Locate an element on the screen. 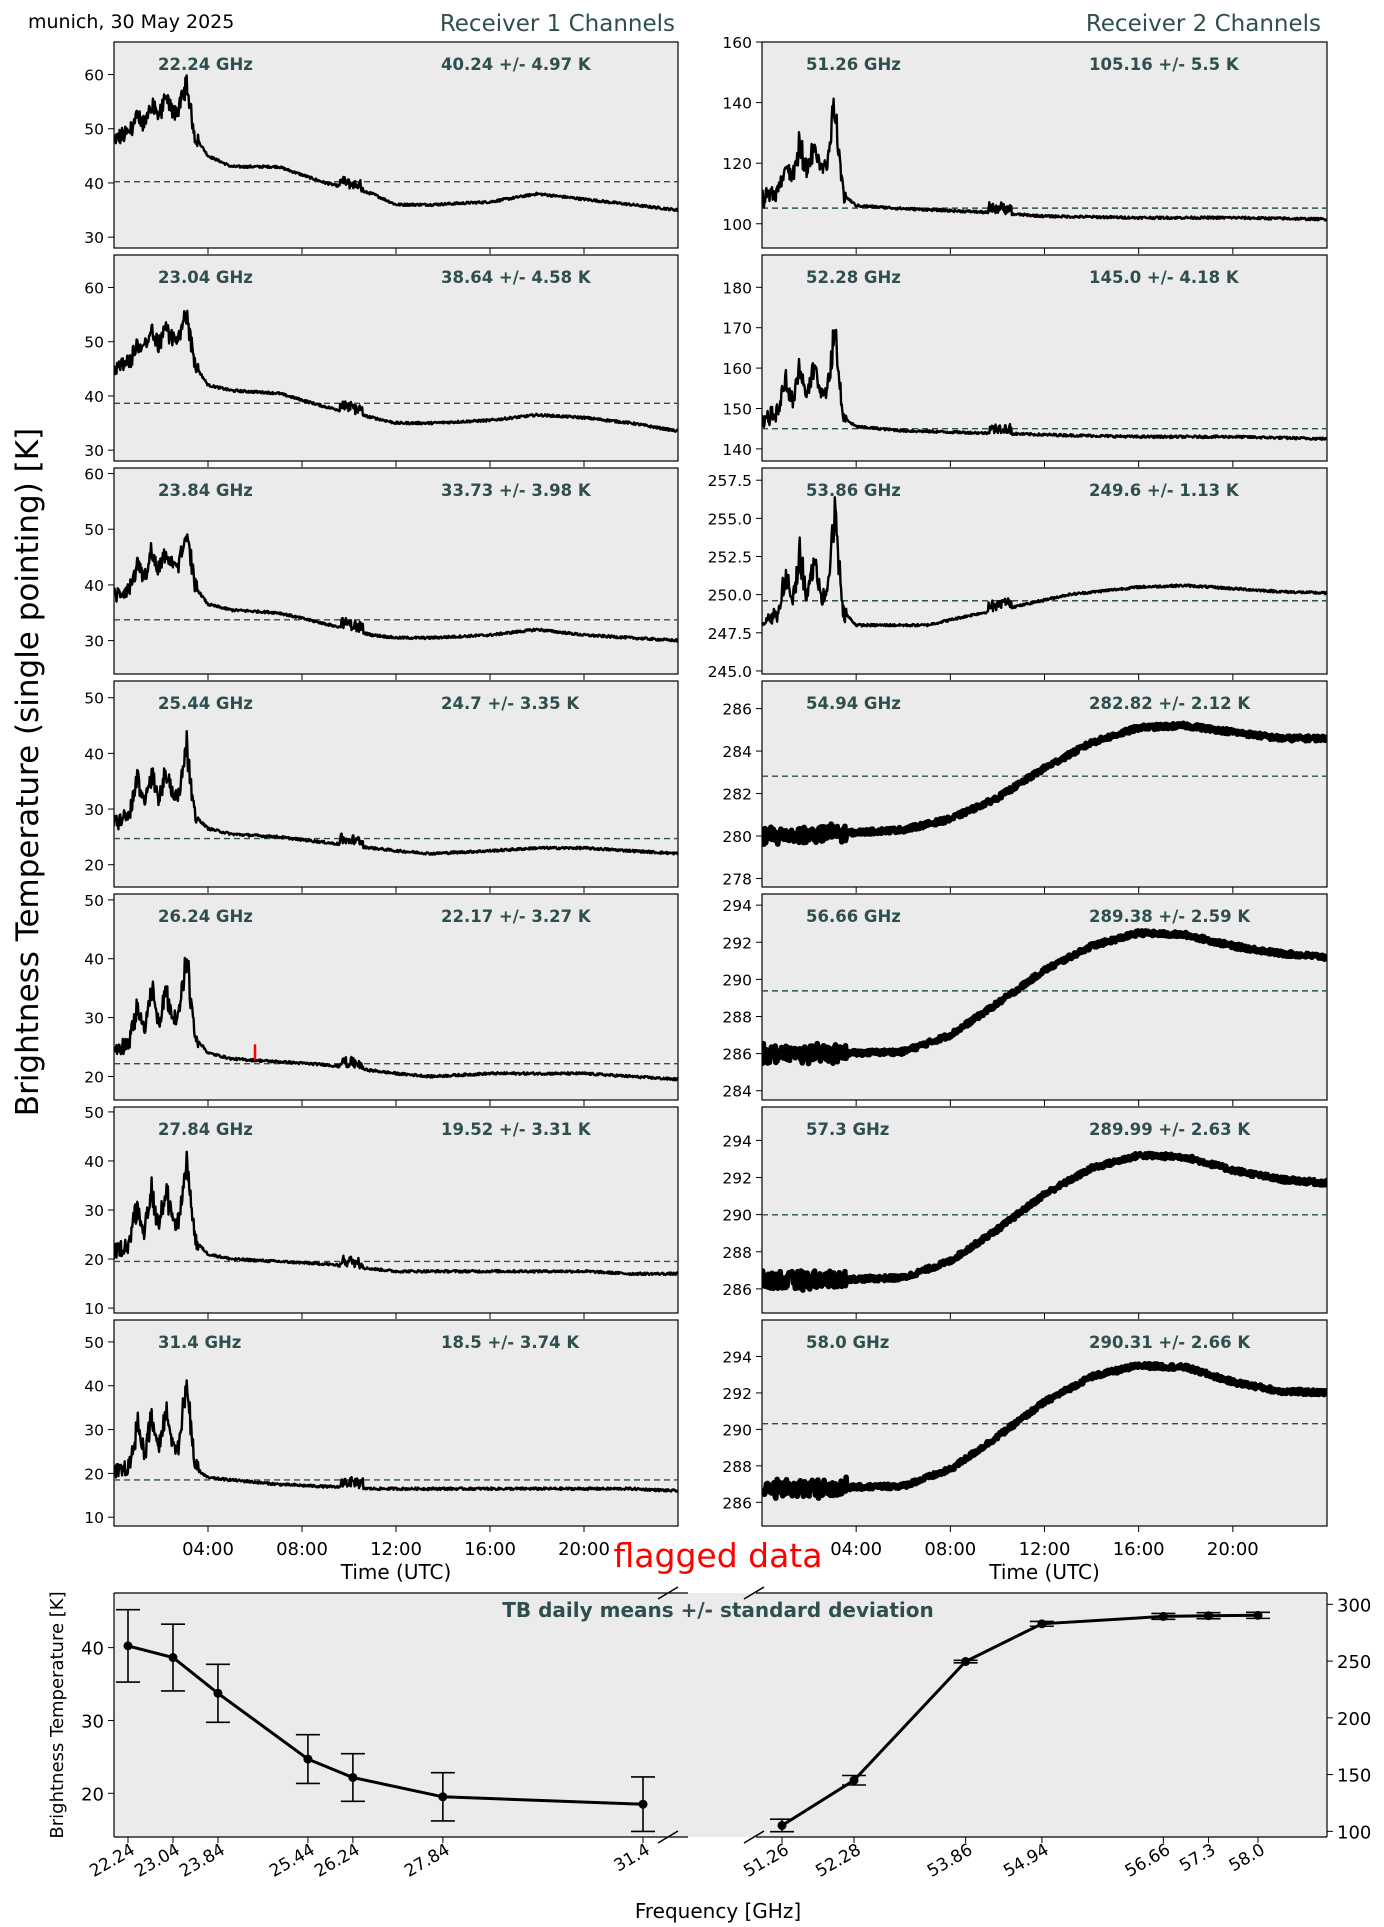 This screenshot has width=1384, height=1927. right-y-tick-label: 100 is located at coordinates (1354, 1832).